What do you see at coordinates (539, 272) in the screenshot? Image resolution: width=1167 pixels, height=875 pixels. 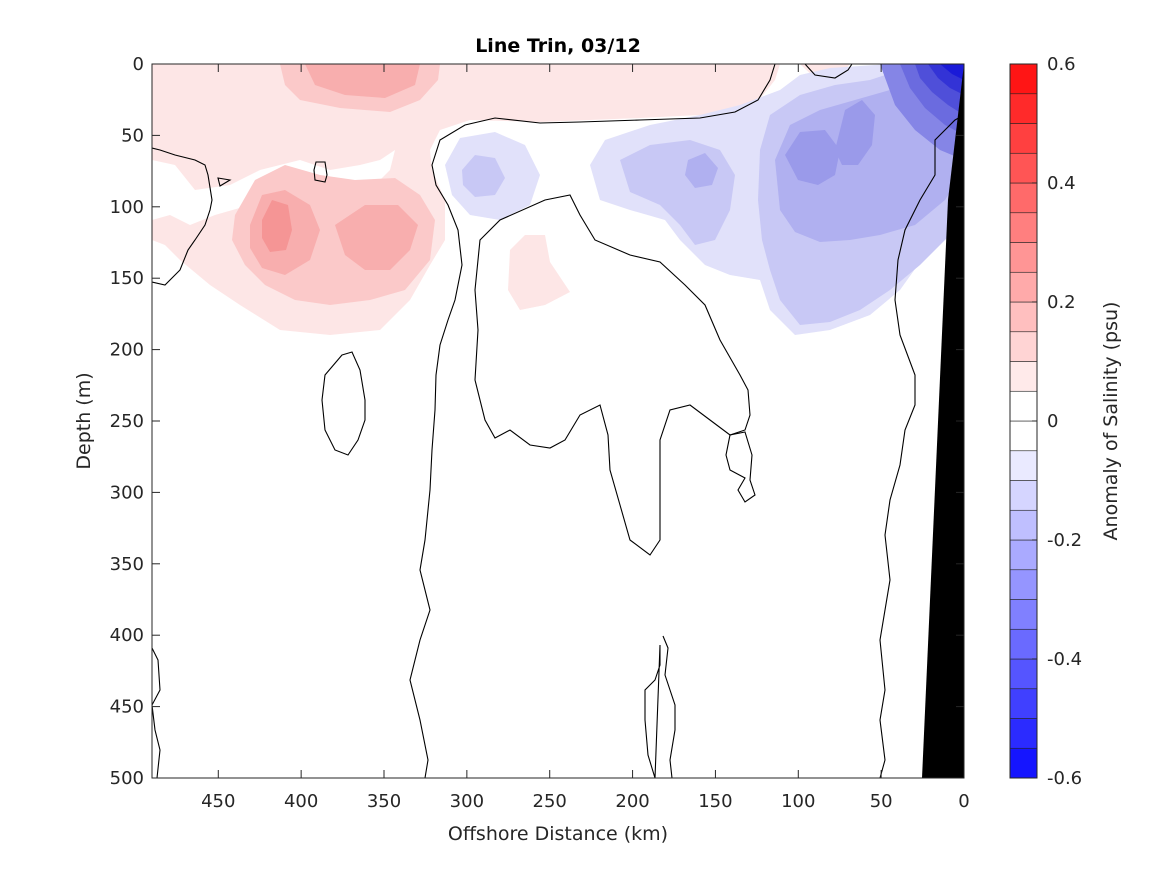 I see `positive-anomaly-patch-mid` at bounding box center [539, 272].